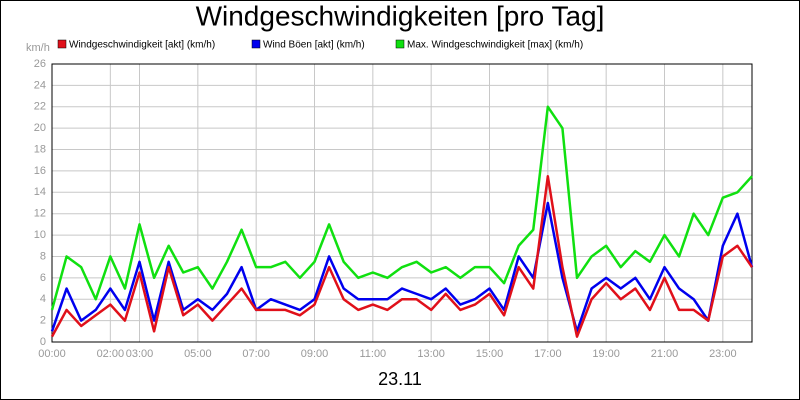 This screenshot has width=800, height=400. I want to click on x-tick-label: 07:00, so click(256, 354).